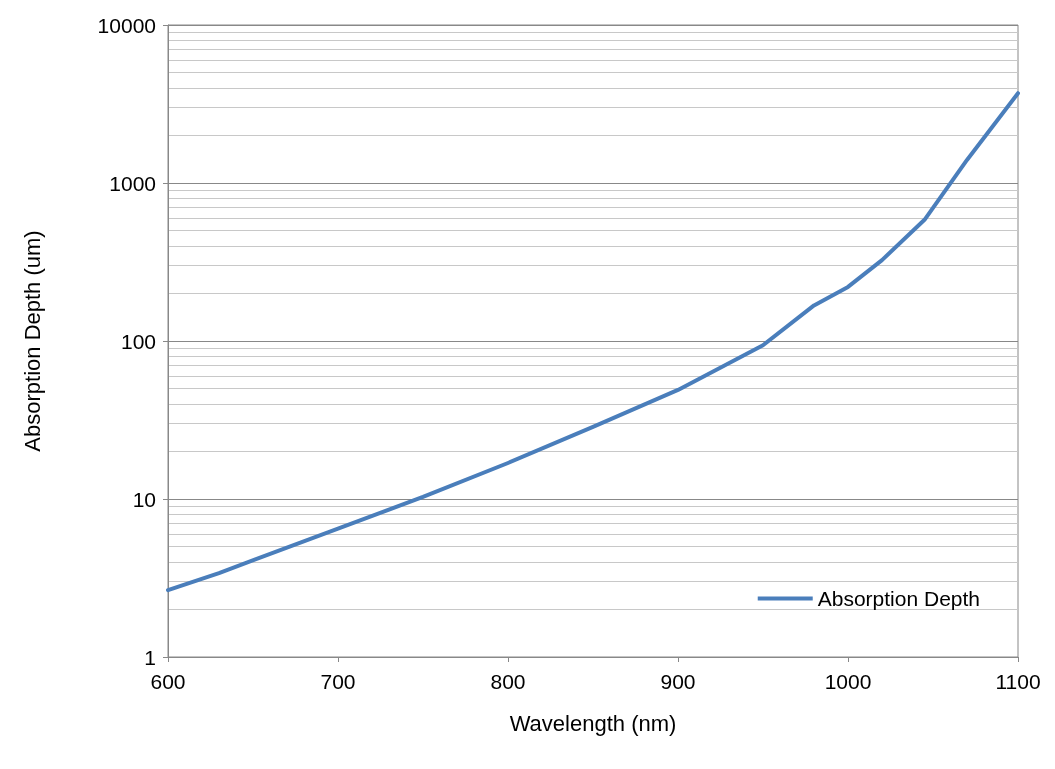 The image size is (1055, 769). What do you see at coordinates (150, 657) in the screenshot?
I see `y-tick-label: 1` at bounding box center [150, 657].